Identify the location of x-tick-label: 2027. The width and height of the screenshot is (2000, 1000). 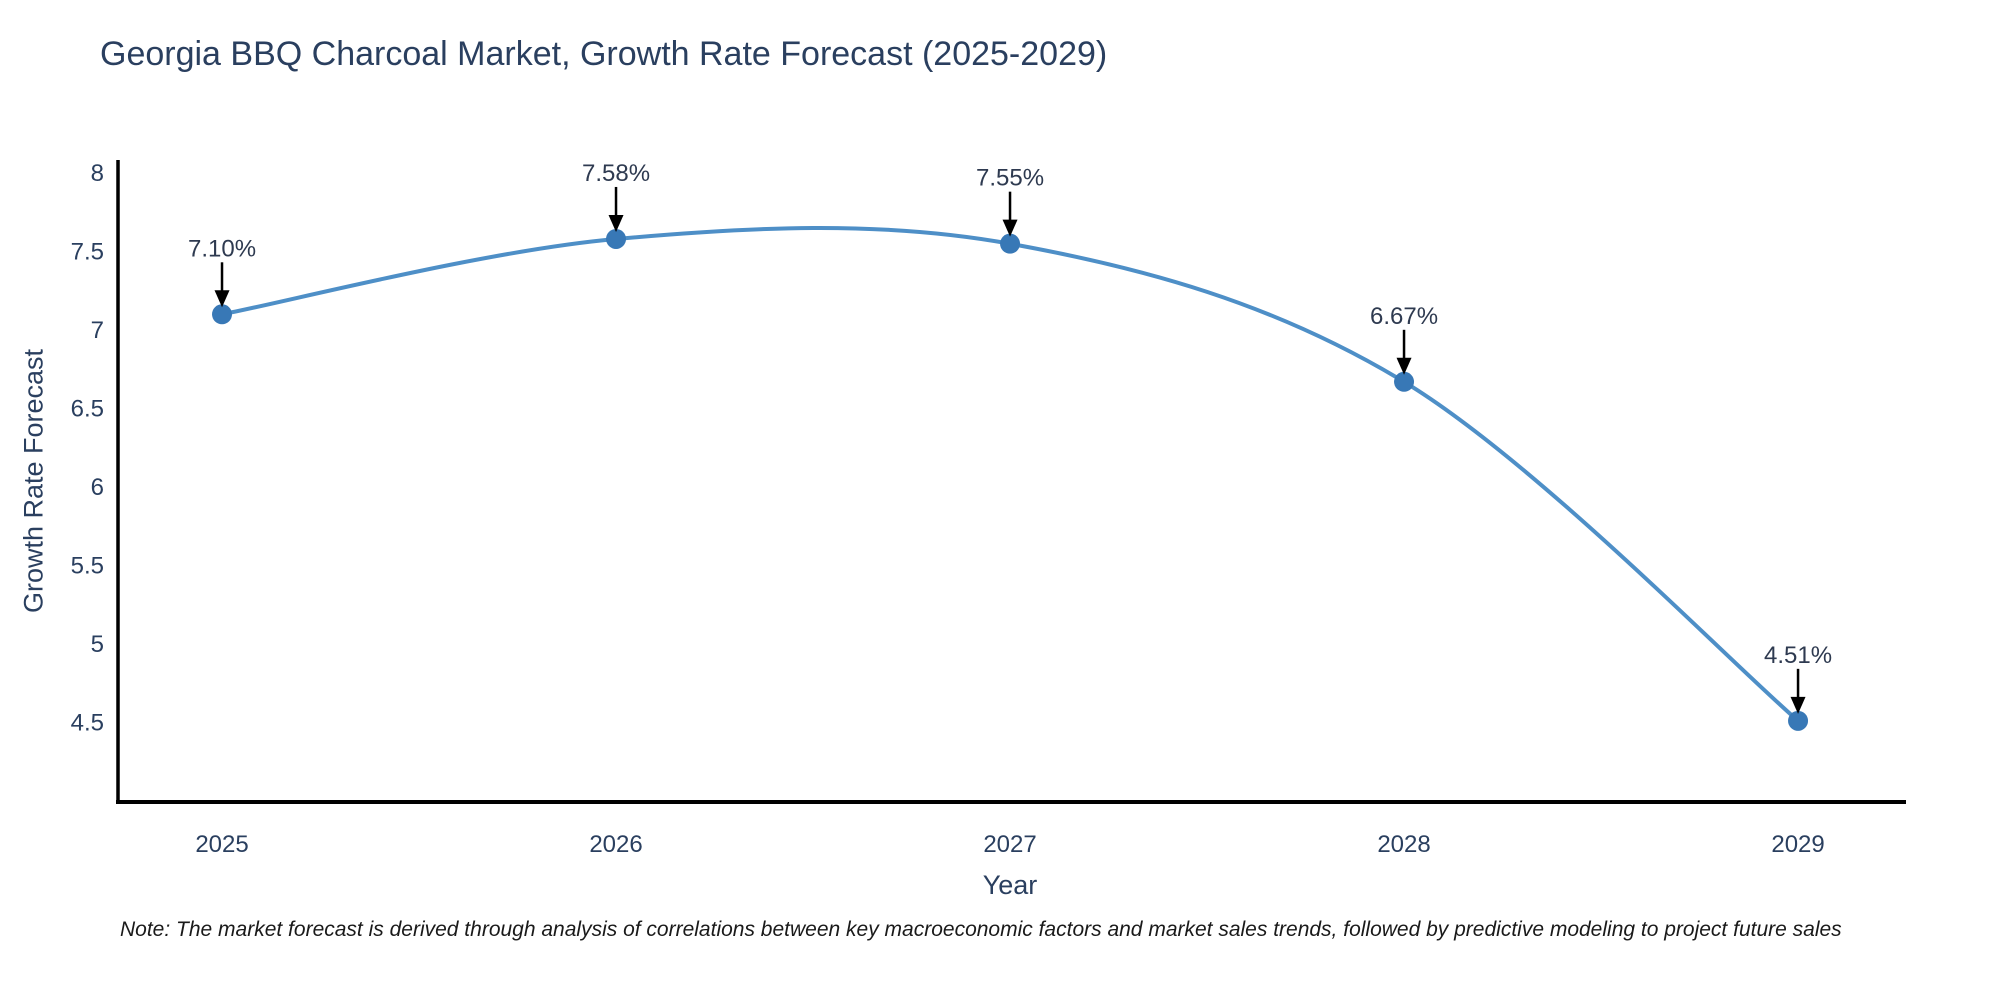
(1009, 844).